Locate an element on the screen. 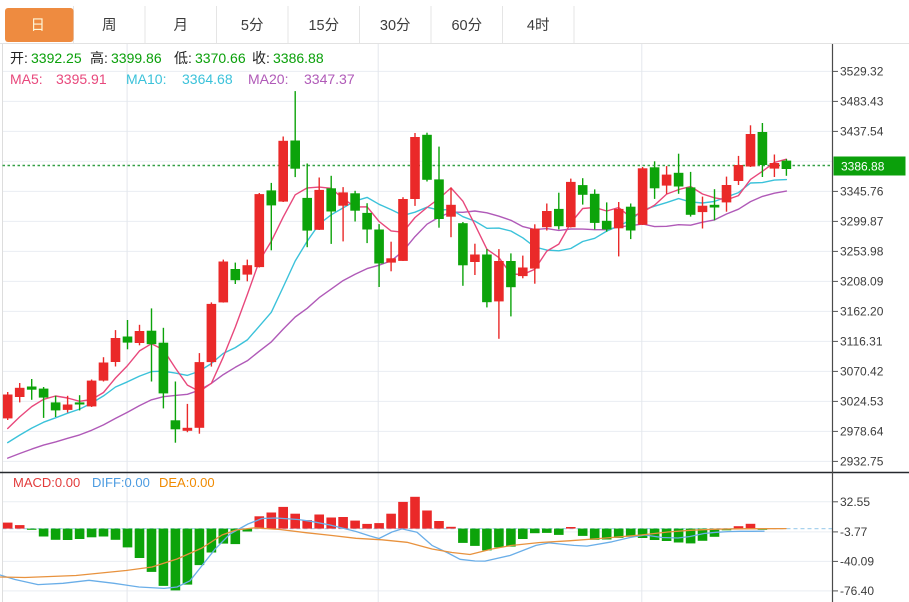 The height and width of the screenshot is (602, 909). svg-text: 3395.91 is located at coordinates (81, 79).